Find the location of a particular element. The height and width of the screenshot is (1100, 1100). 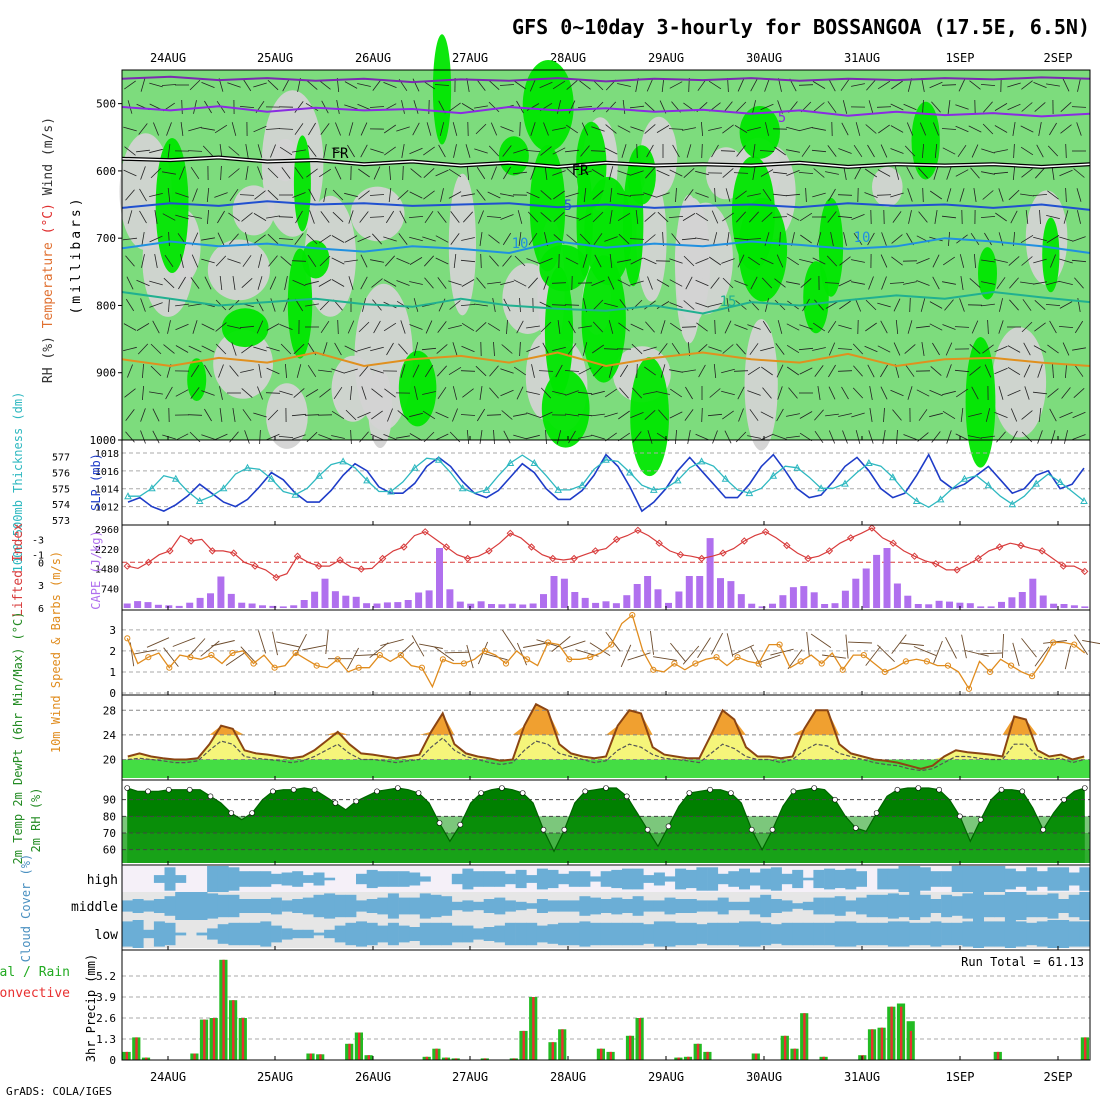

date-label-bottom: 1SEP is located at coordinates (960, 1077).